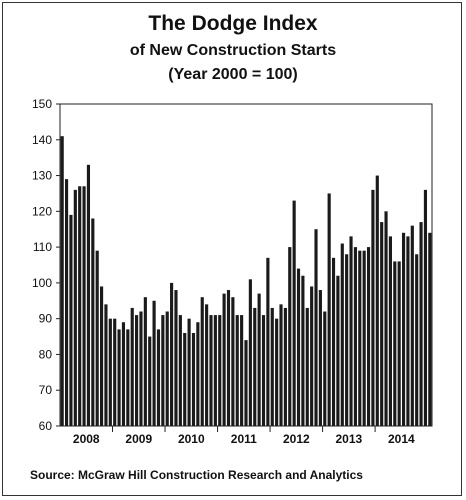 The width and height of the screenshot is (466, 500). I want to click on x-year-label: 2010, so click(191, 439).